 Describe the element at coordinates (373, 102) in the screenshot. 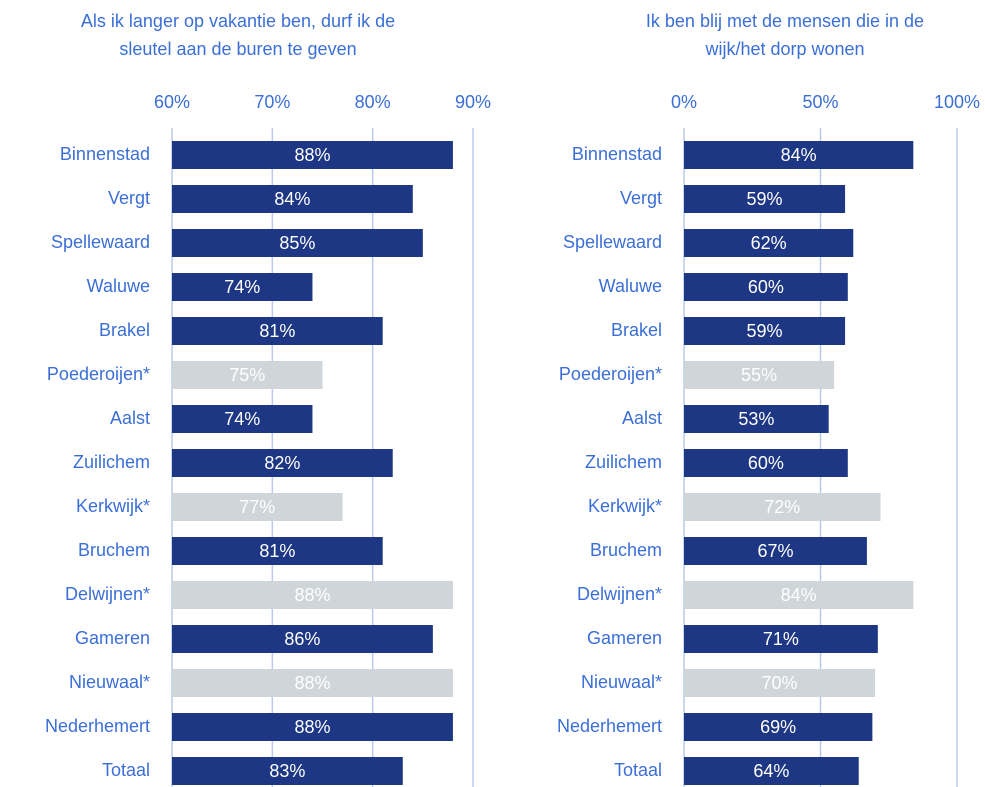

I see `x-tick-label: 80%` at that location.